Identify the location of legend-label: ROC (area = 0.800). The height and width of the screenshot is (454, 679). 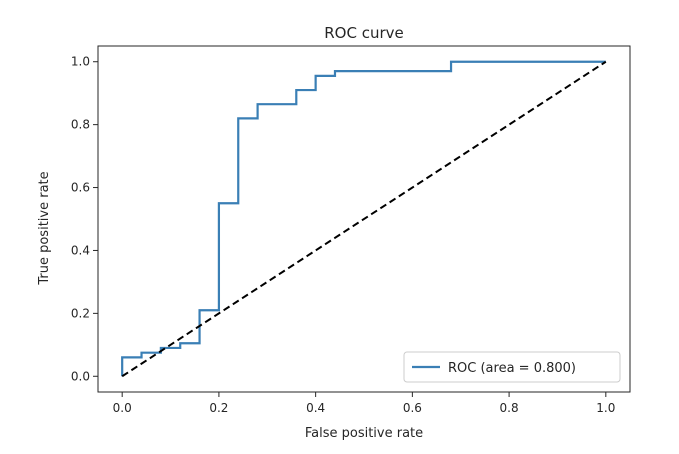
(512, 368).